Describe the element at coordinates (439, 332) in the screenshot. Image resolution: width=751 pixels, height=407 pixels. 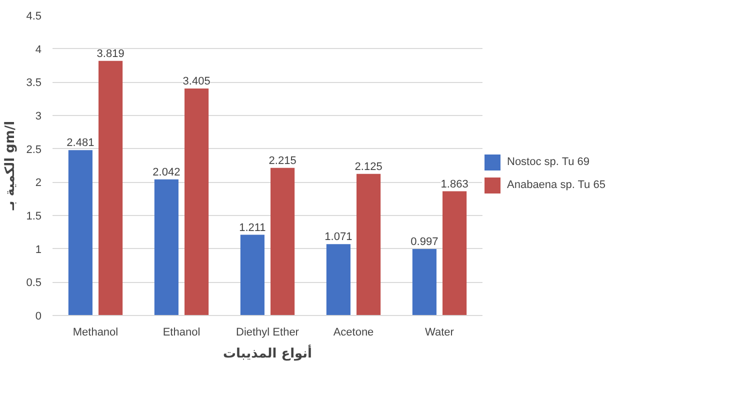
I see `x-tick-label: Water` at that location.